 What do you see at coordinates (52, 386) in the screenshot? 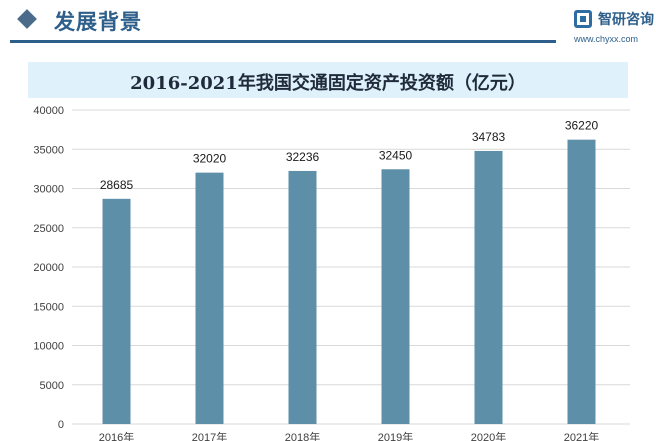
I see `y-tick-label: 5000` at bounding box center [52, 386].